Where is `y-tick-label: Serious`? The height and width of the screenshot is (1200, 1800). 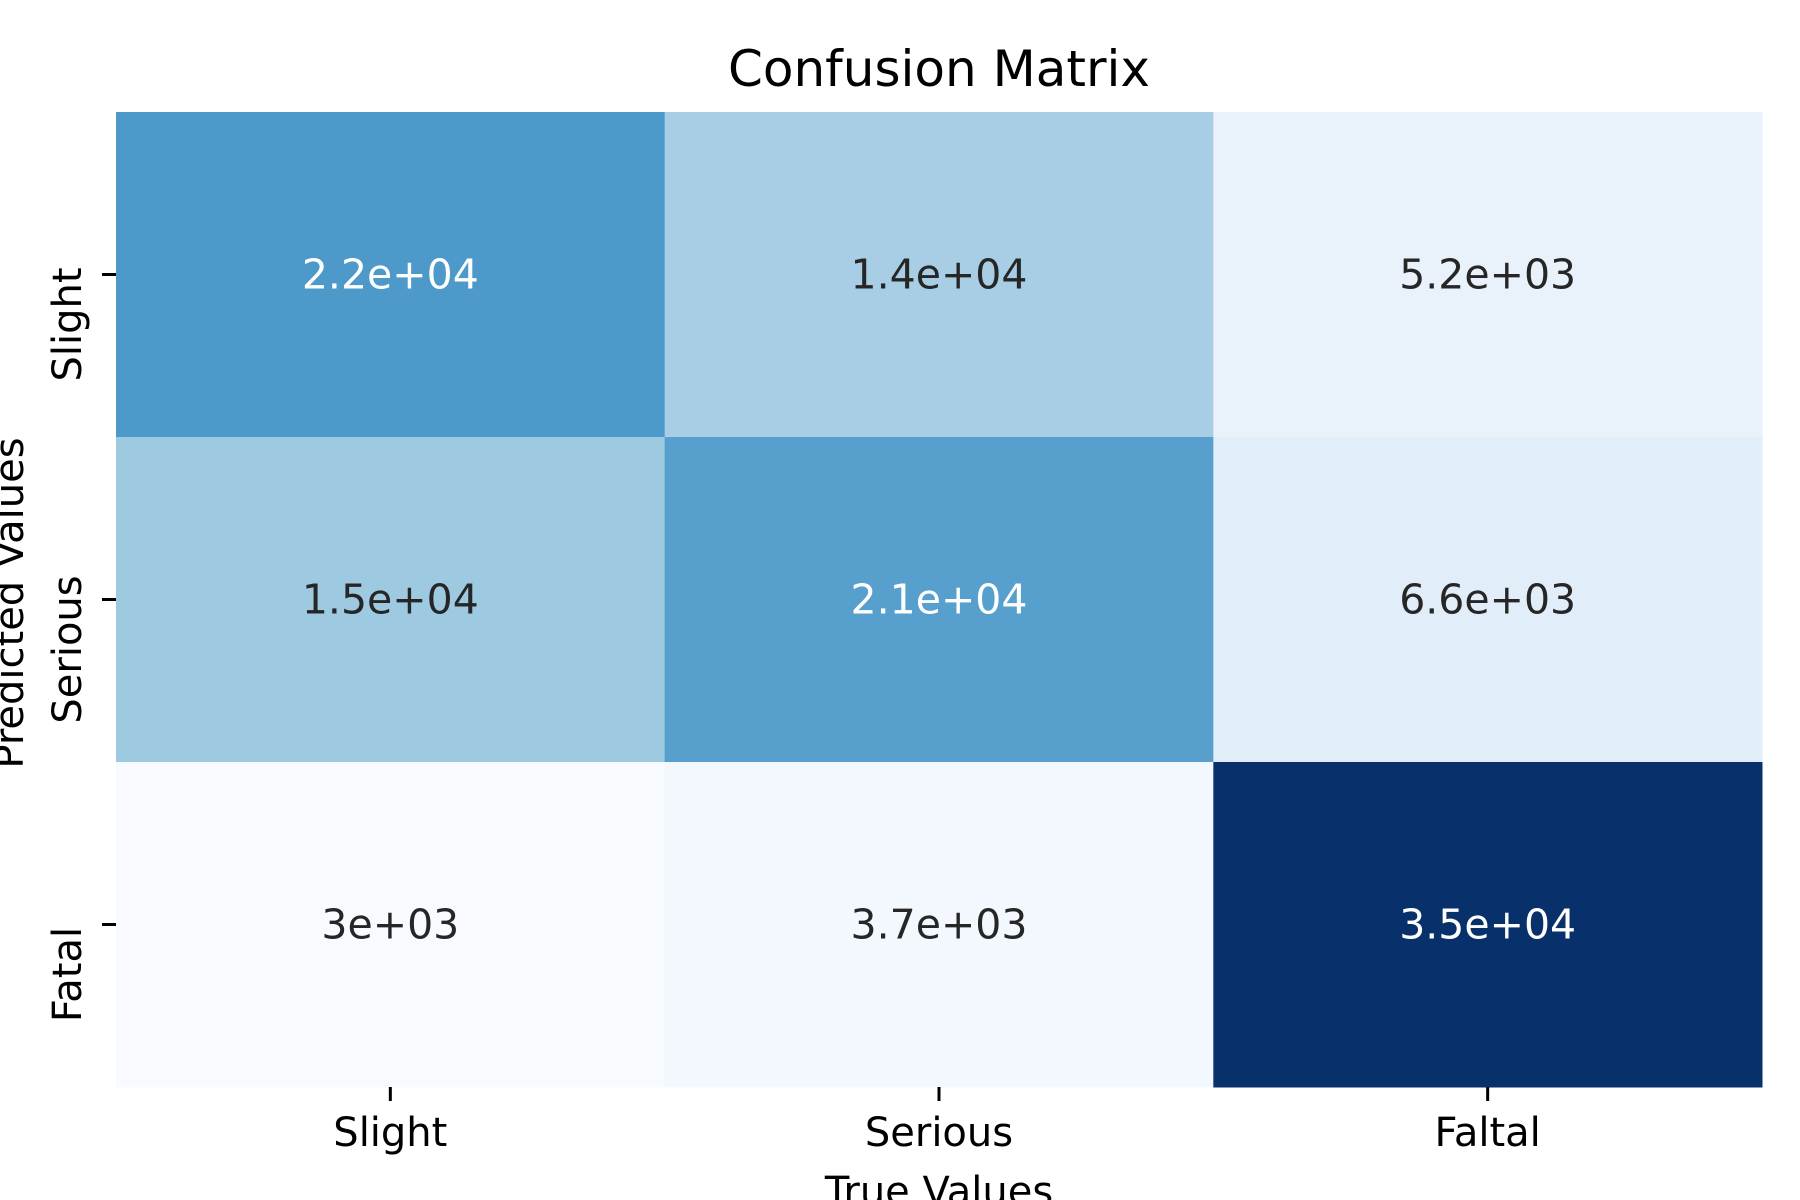 y-tick-label: Serious is located at coordinates (68, 649).